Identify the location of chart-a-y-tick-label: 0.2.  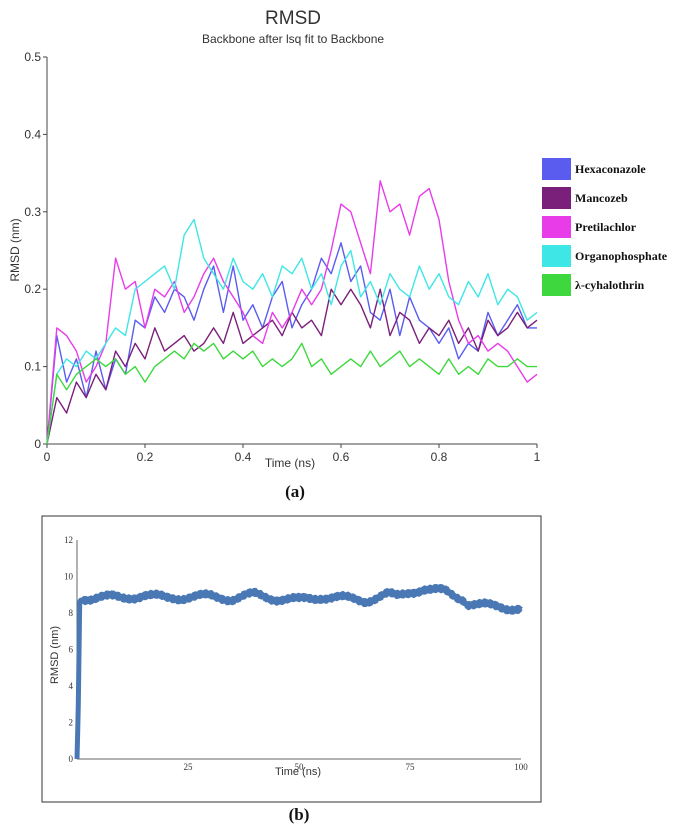
(32, 289).